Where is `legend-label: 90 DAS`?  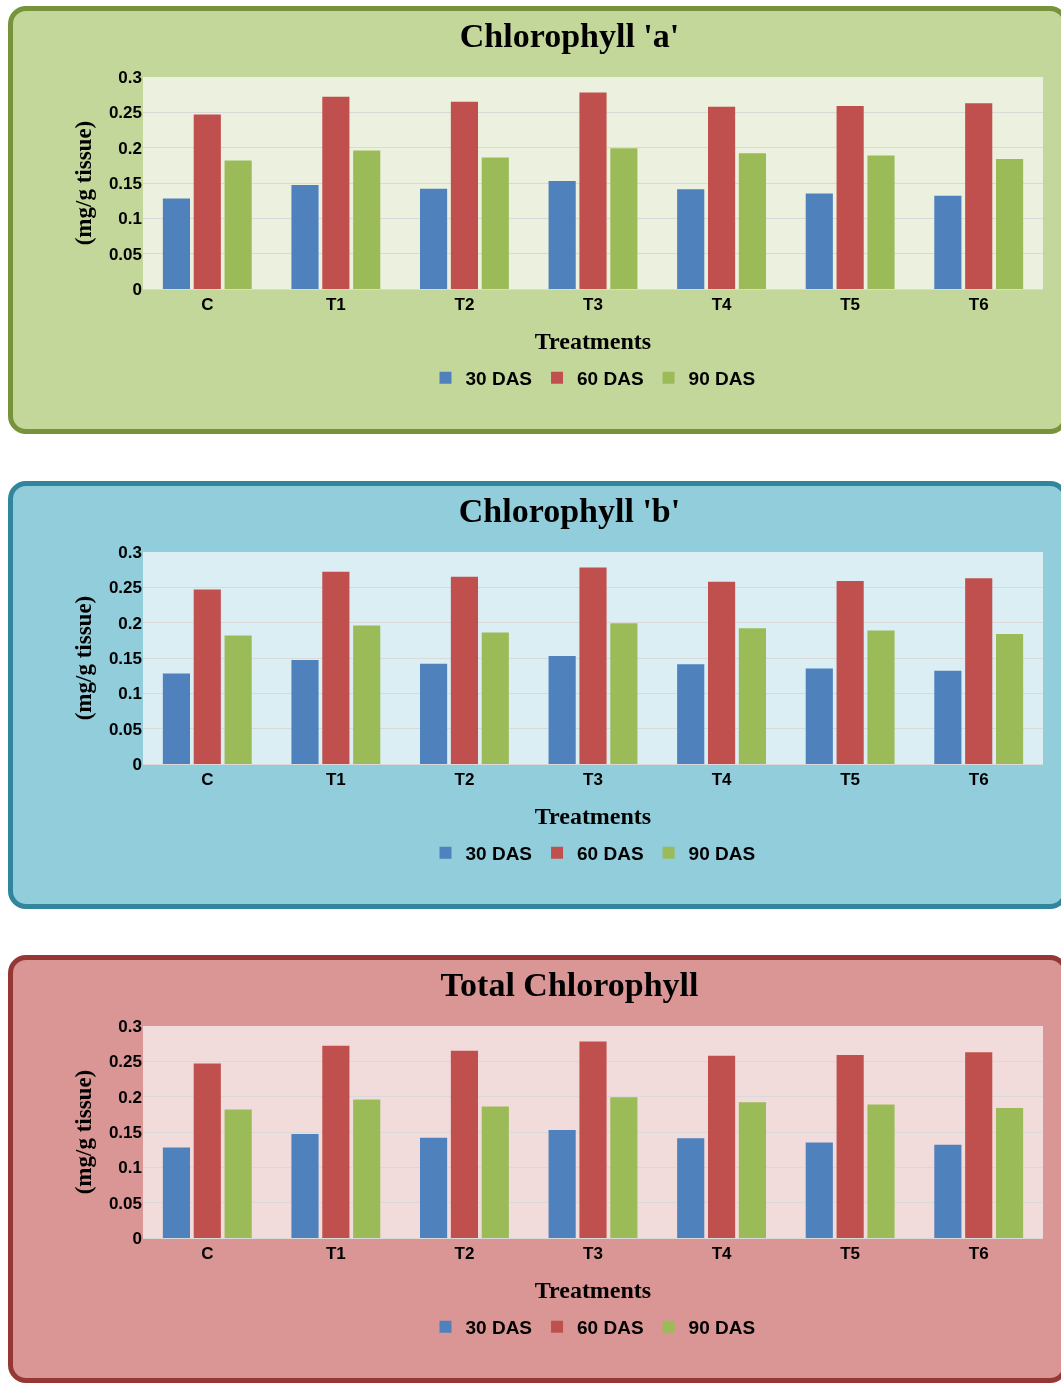 legend-label: 90 DAS is located at coordinates (722, 379).